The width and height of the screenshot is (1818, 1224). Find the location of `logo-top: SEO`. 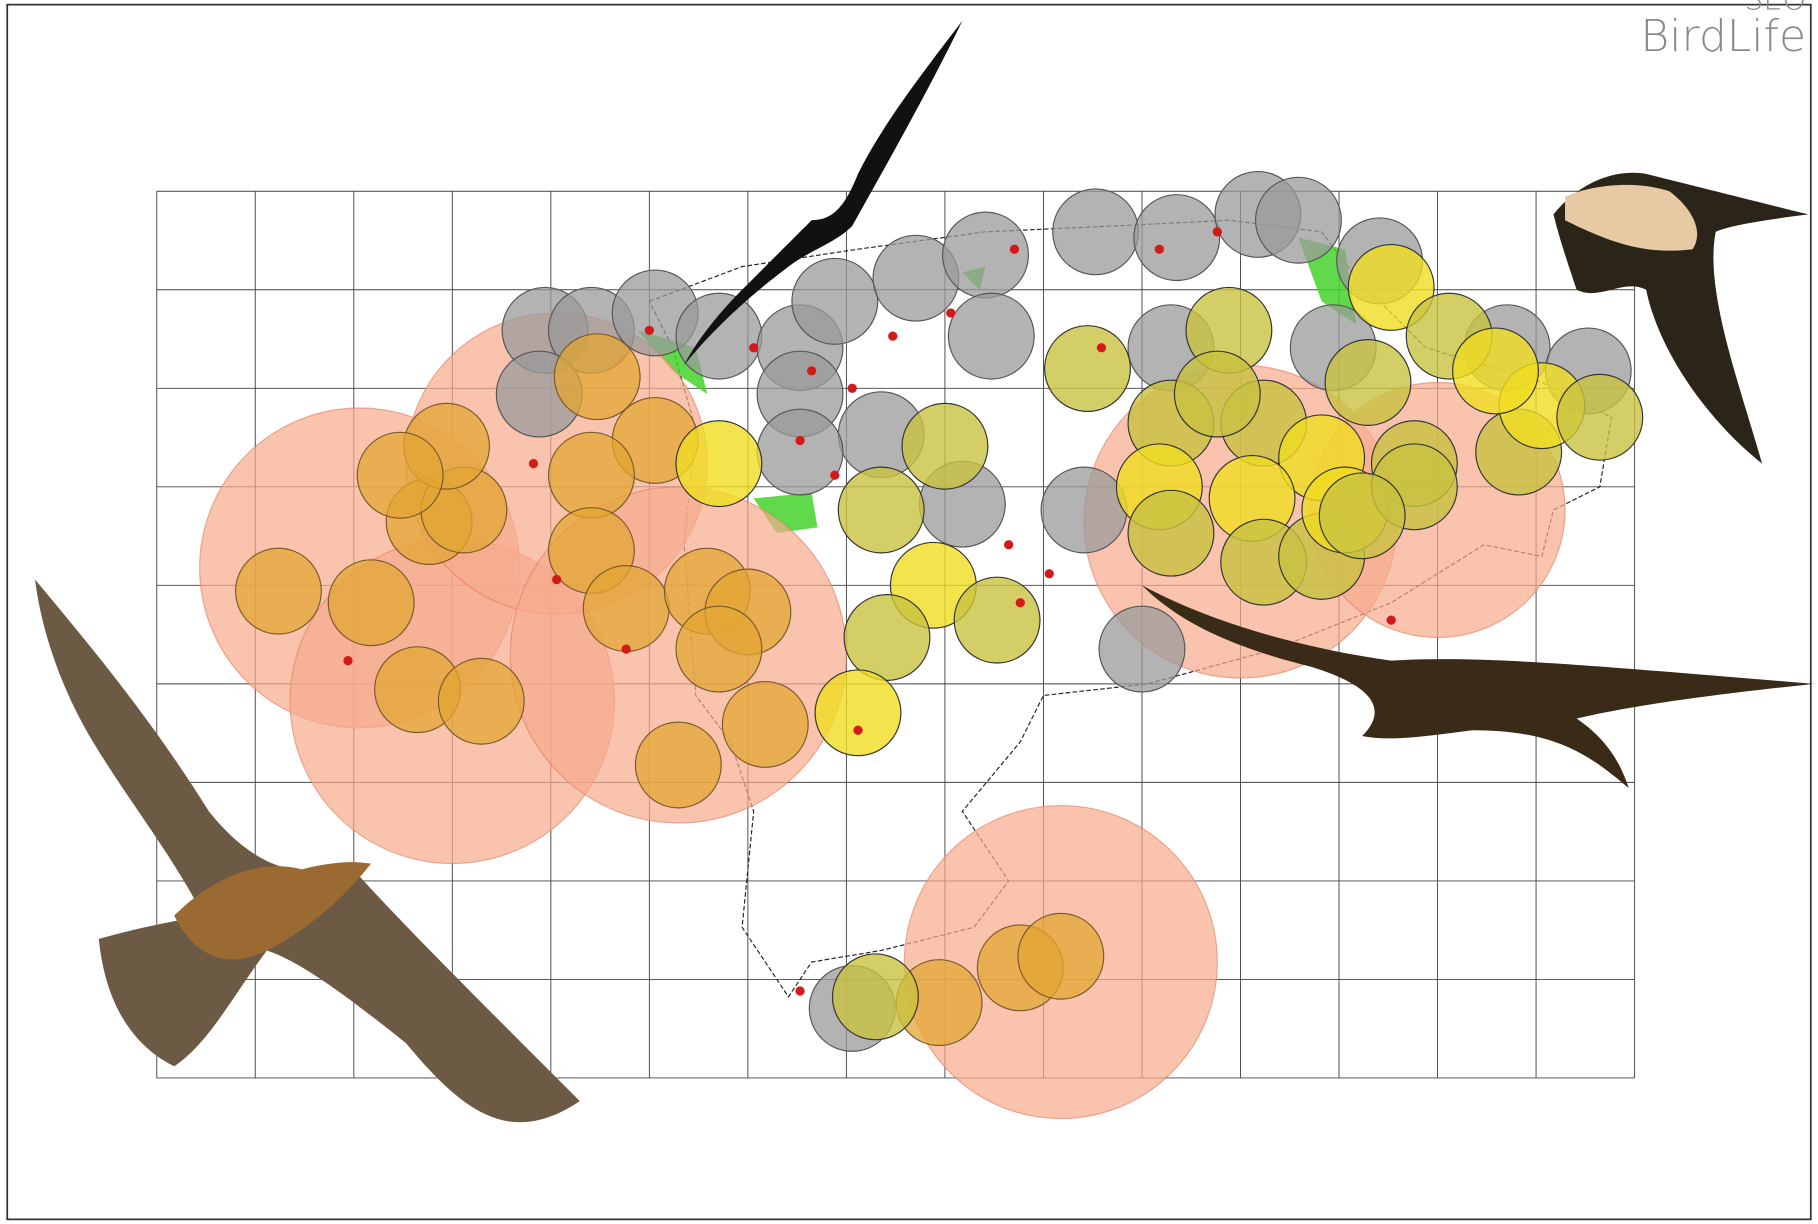

logo-top: SEO is located at coordinates (1775, 8).